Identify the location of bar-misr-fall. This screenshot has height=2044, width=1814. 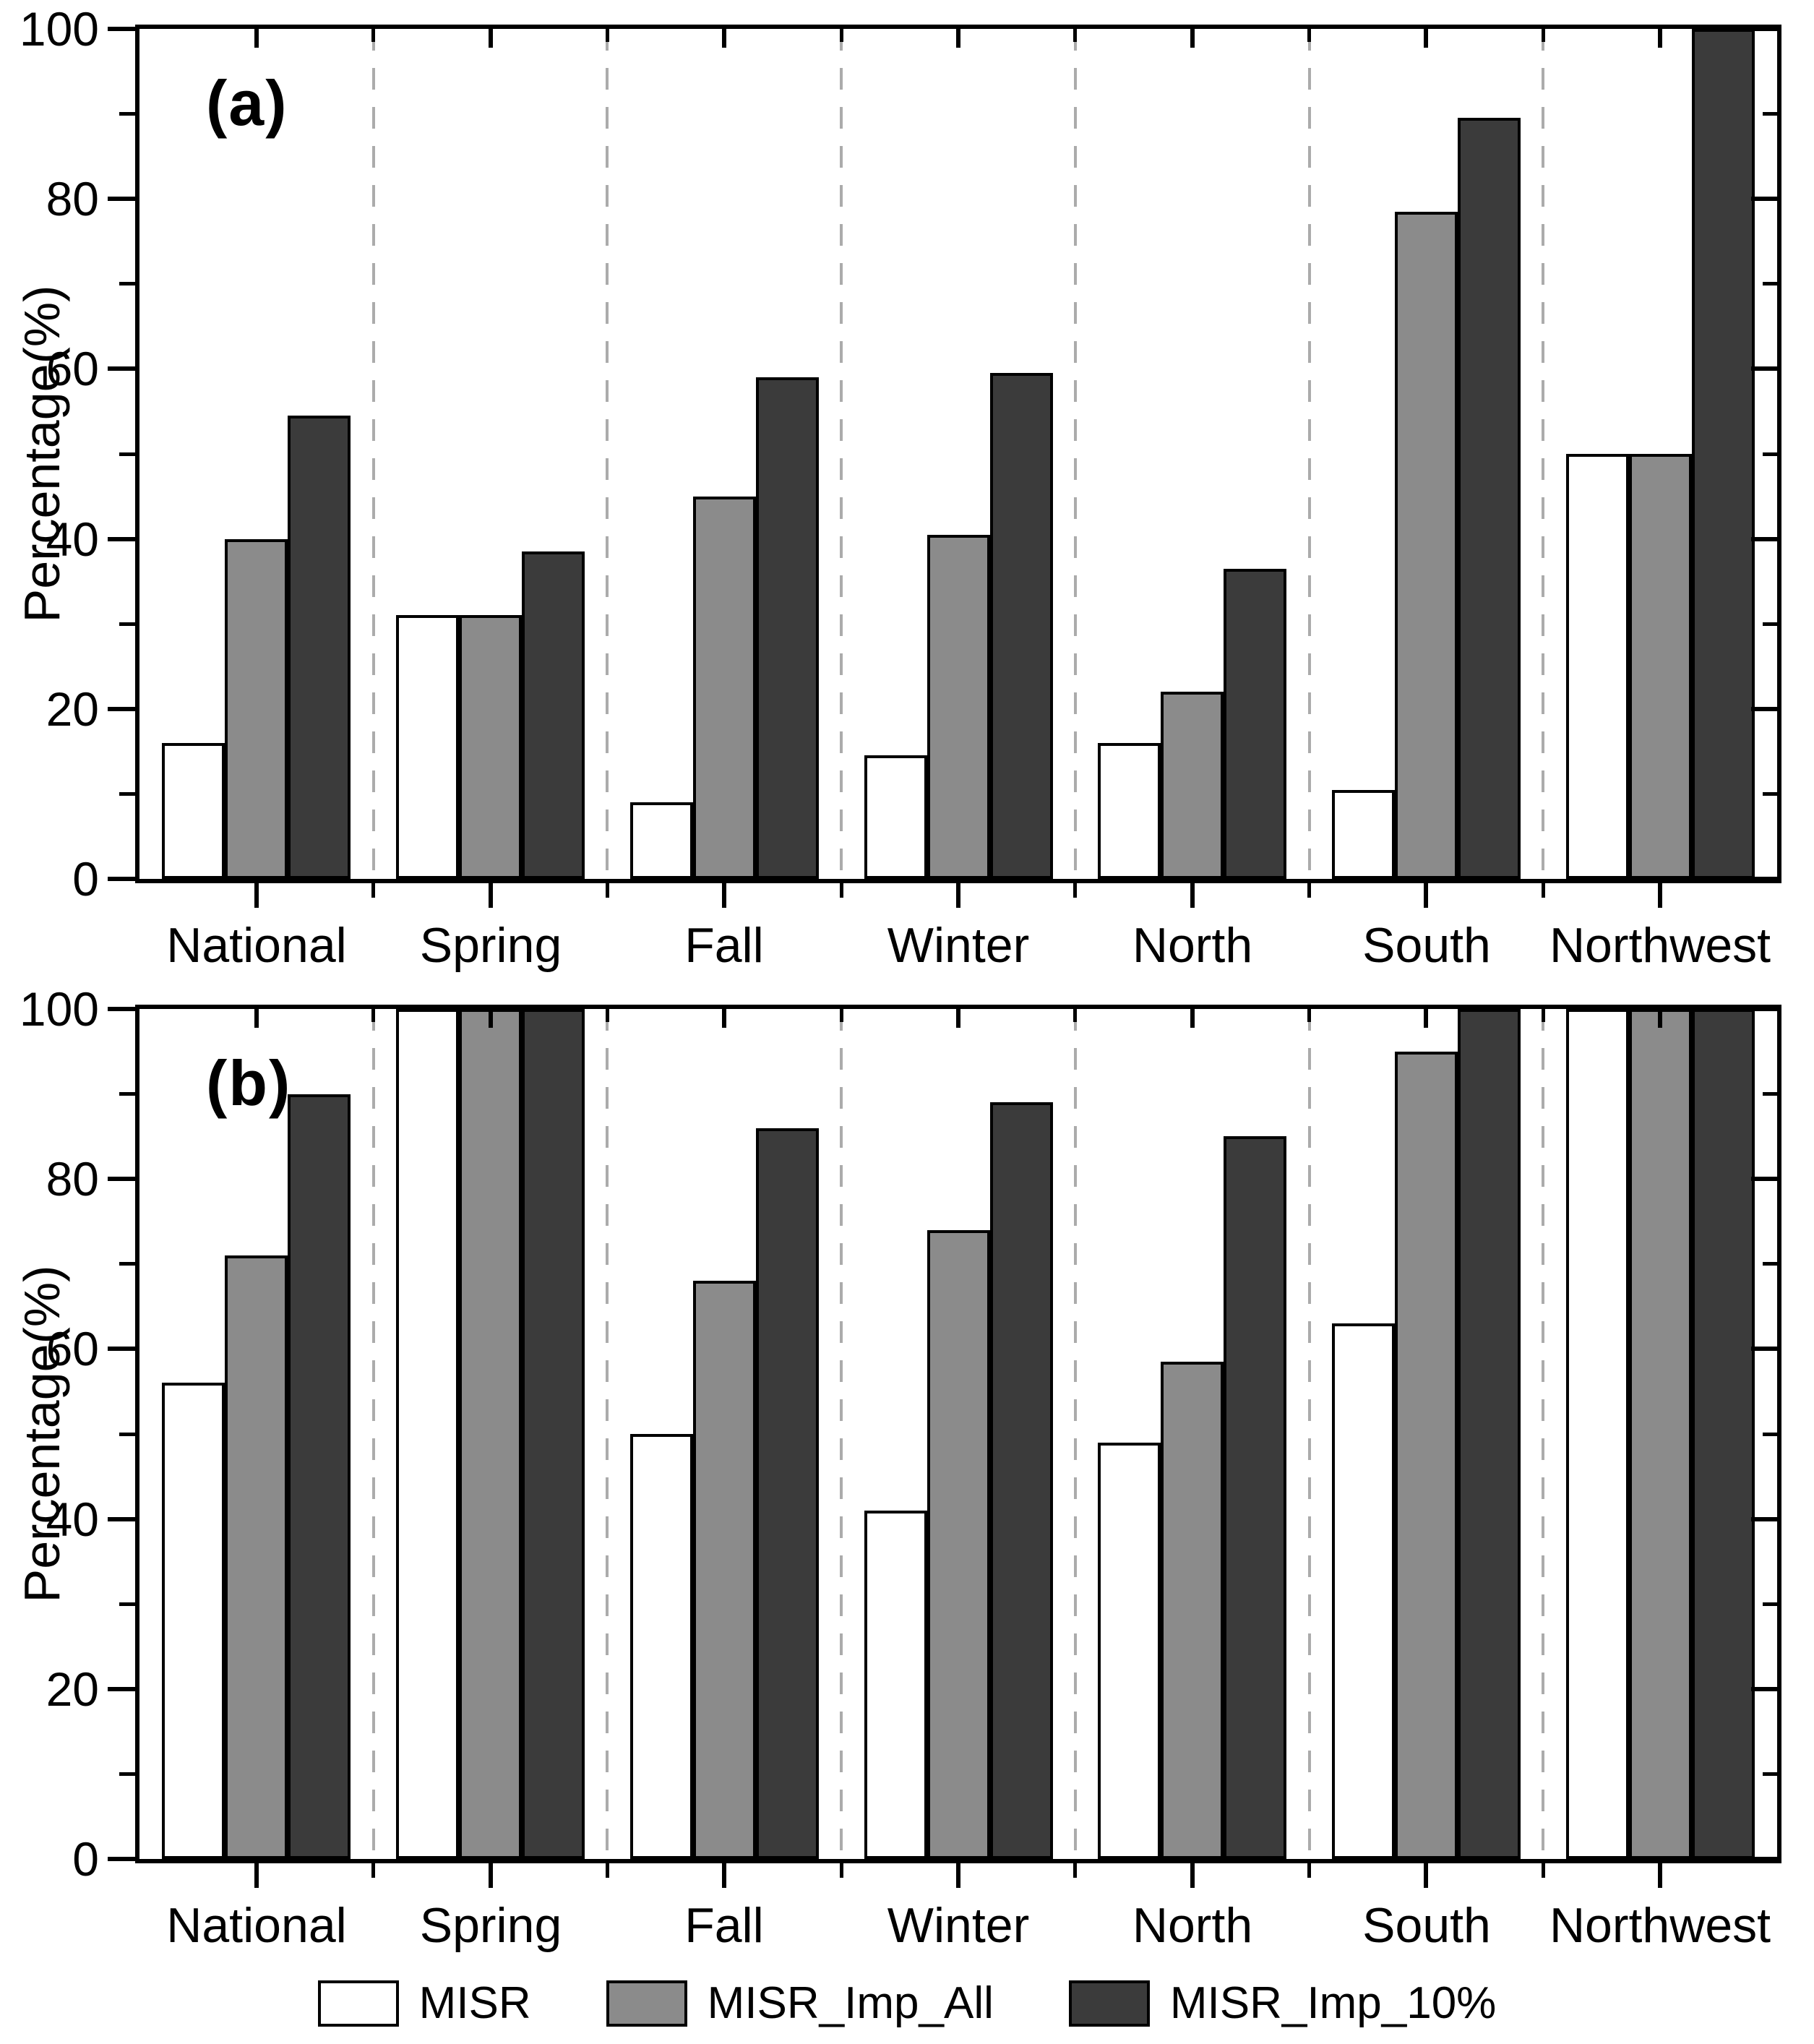
(661, 1646).